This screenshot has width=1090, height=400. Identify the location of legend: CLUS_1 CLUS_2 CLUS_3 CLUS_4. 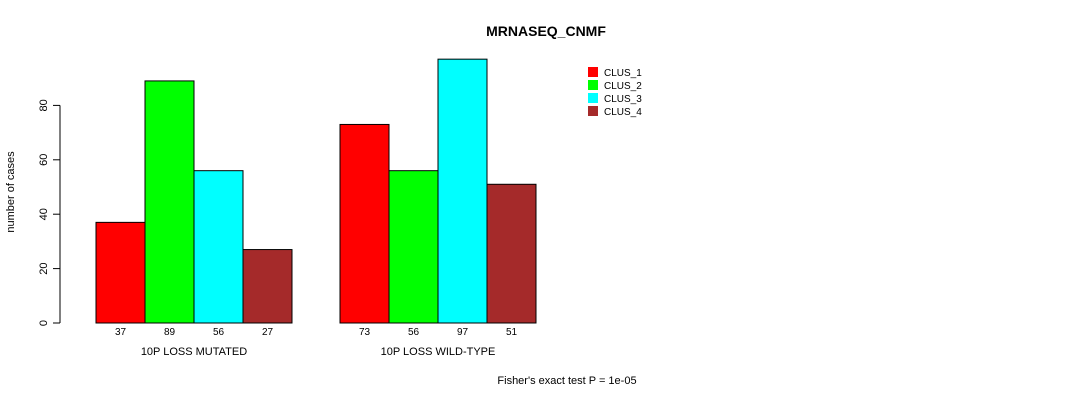
(615, 92).